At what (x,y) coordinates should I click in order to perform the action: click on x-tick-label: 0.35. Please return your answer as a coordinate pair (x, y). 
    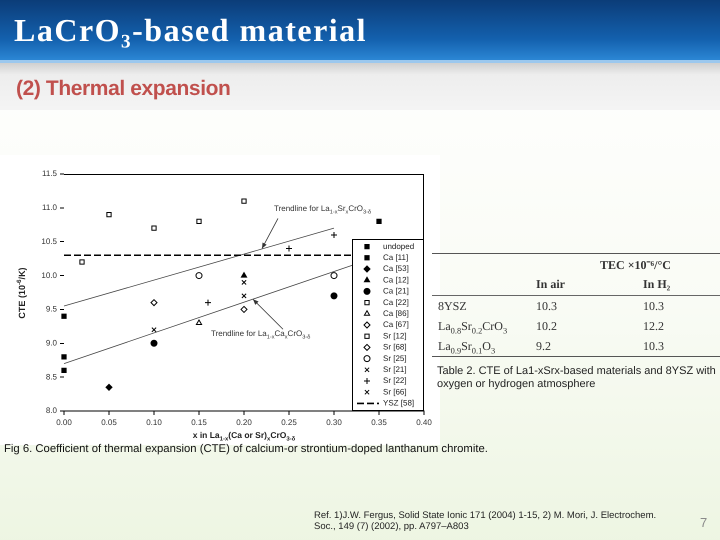
    Looking at the image, I should click on (379, 423).